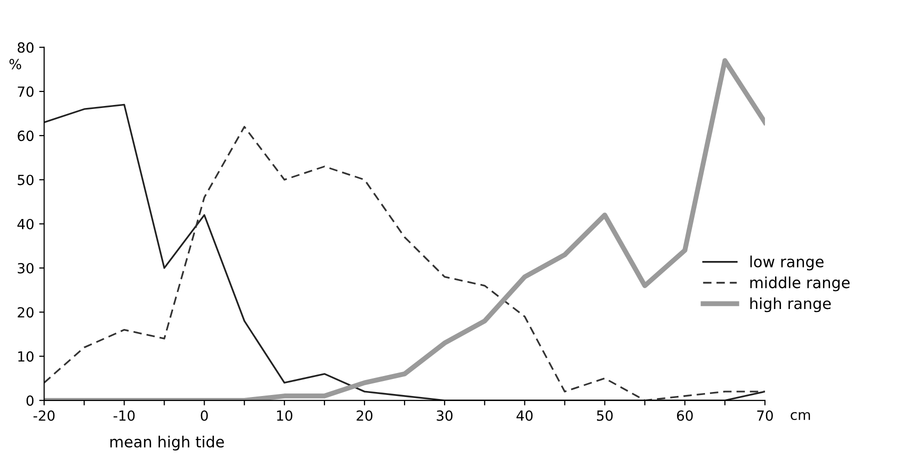  What do you see at coordinates (26, 136) in the screenshot?
I see `y-tick-label: 60` at bounding box center [26, 136].